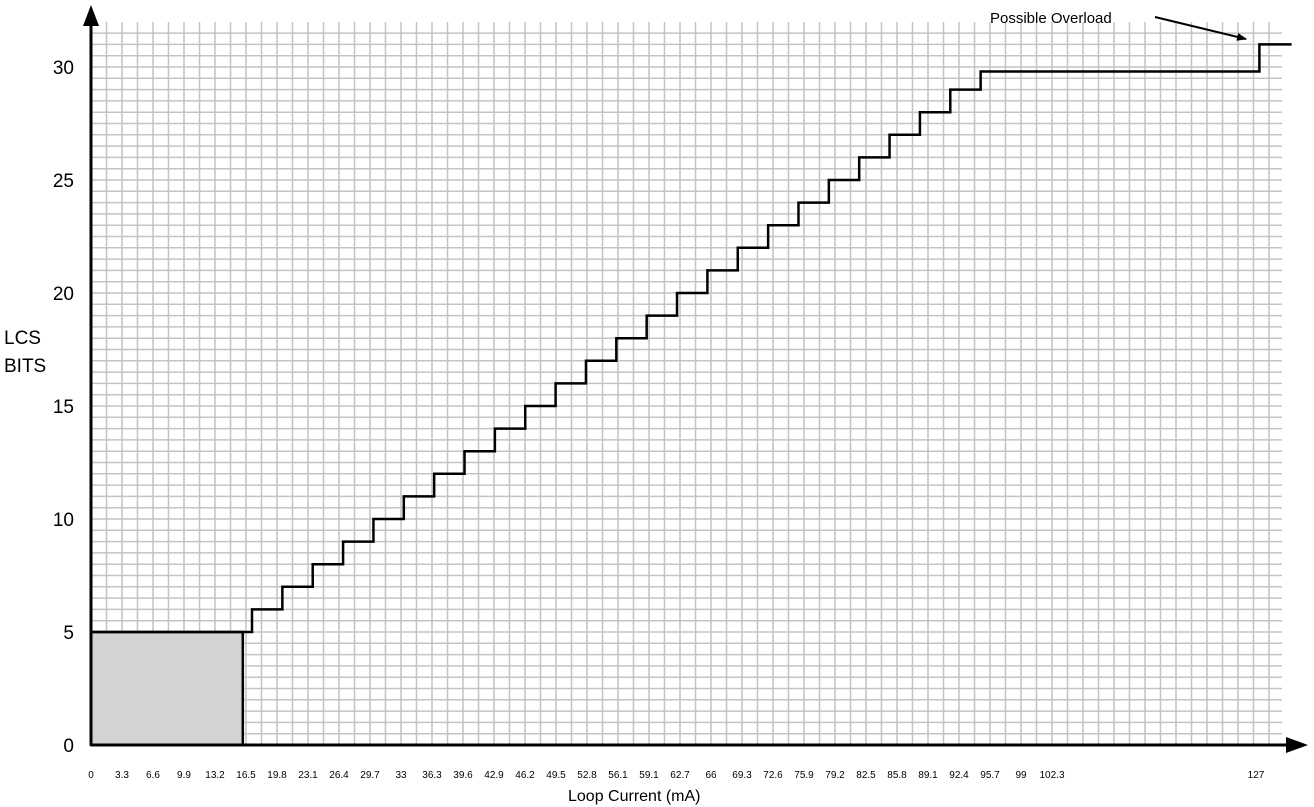 This screenshot has width=1314, height=807. Describe the element at coordinates (246, 775) in the screenshot. I see `x-tick-label: 16.5` at that location.